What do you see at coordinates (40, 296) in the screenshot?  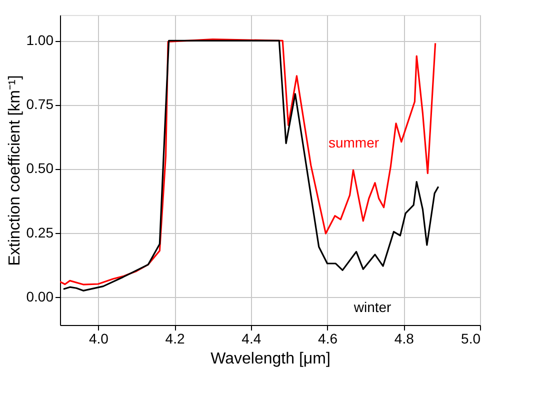 I see `y-tick-label: 0.00` at bounding box center [40, 296].